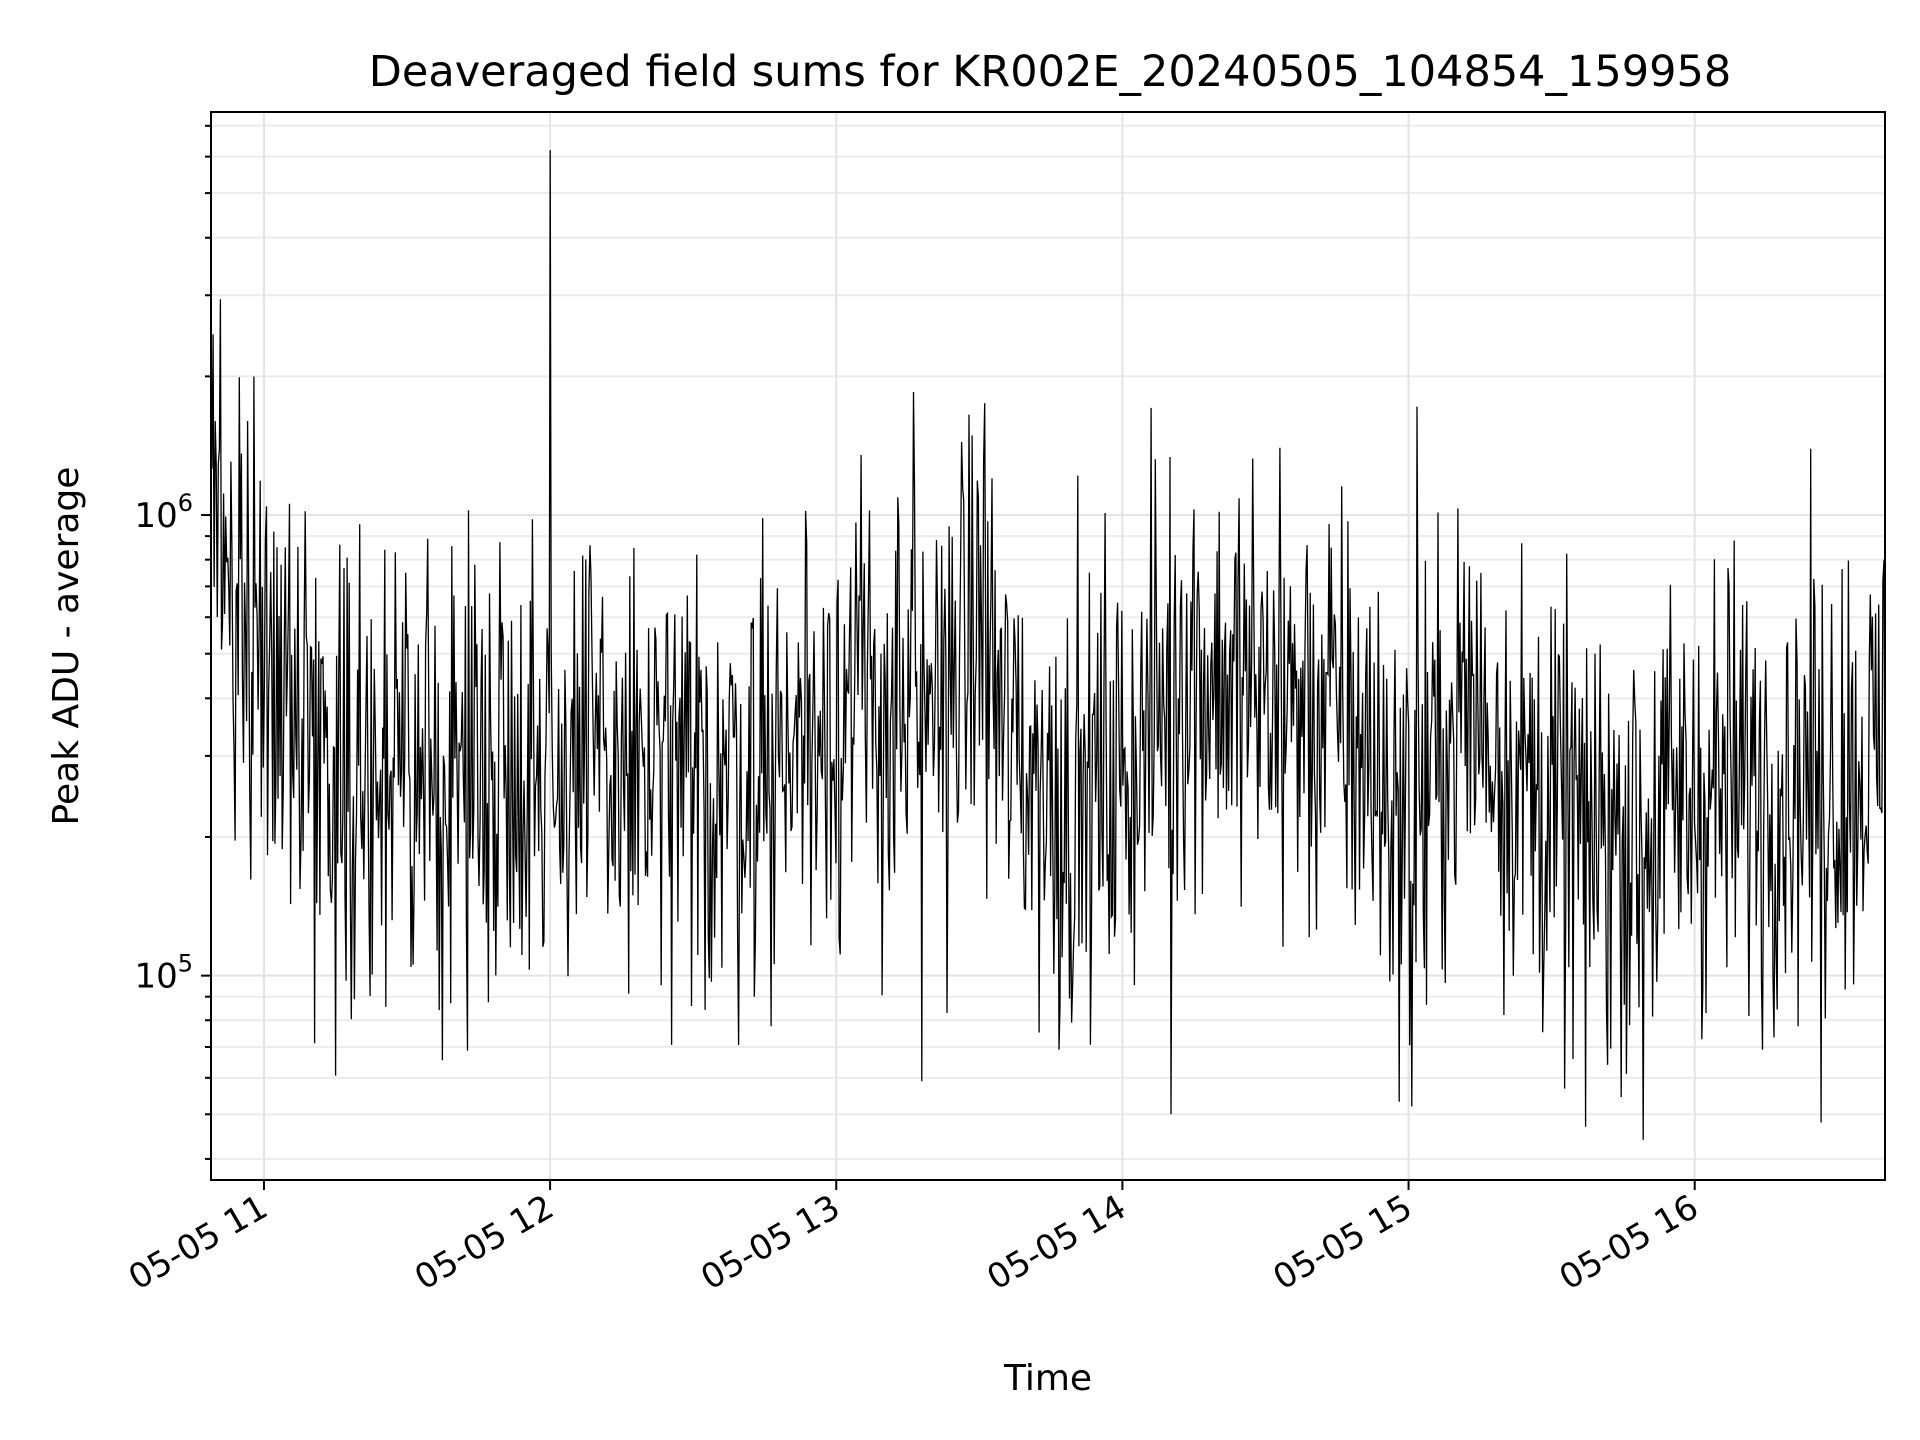 Image resolution: width=1920 pixels, height=1440 pixels. I want to click on y-tick-label: 10⁶, so click(163, 512).